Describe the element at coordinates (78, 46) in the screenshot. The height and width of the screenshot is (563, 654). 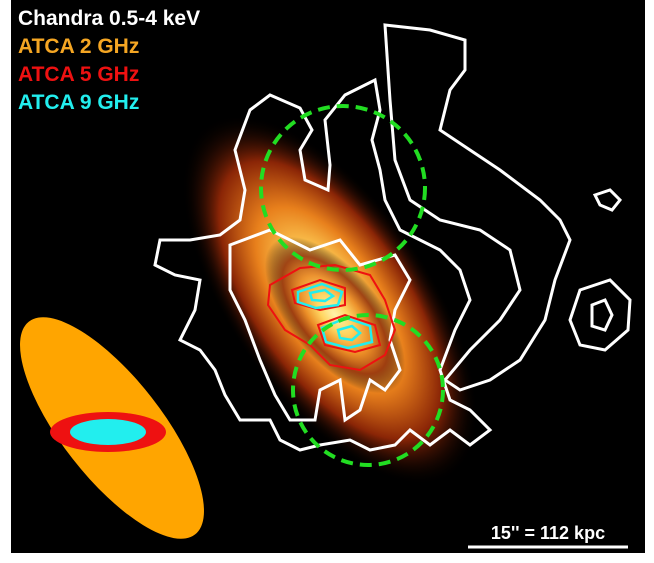
I see `legend-label: ATCA 2 GHz` at that location.